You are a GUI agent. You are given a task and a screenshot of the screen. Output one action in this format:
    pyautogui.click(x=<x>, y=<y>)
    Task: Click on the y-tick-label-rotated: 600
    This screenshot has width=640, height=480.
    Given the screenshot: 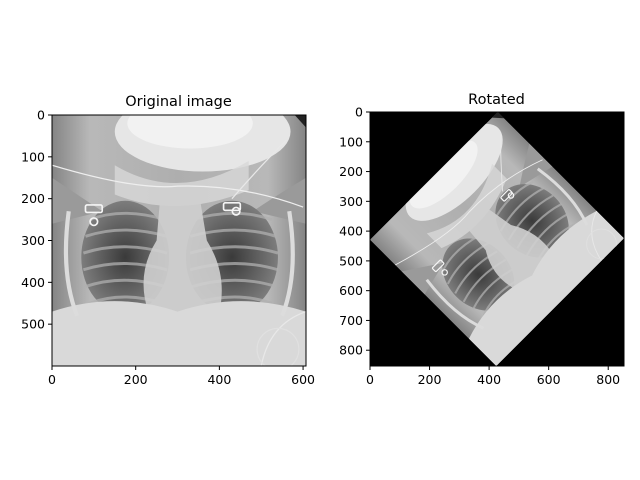 What is the action you would take?
    pyautogui.click(x=351, y=290)
    